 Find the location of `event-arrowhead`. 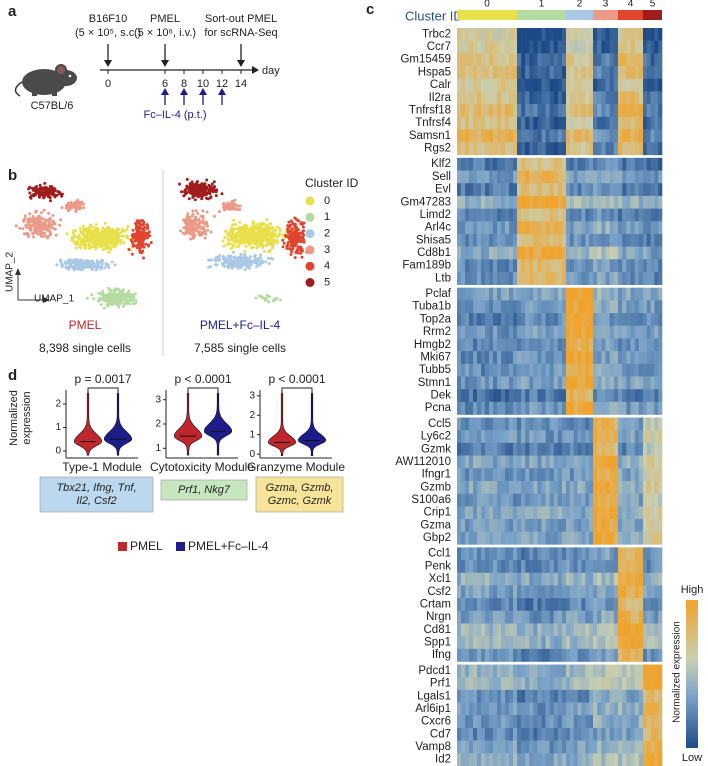

event-arrowhead is located at coordinates (108, 63).